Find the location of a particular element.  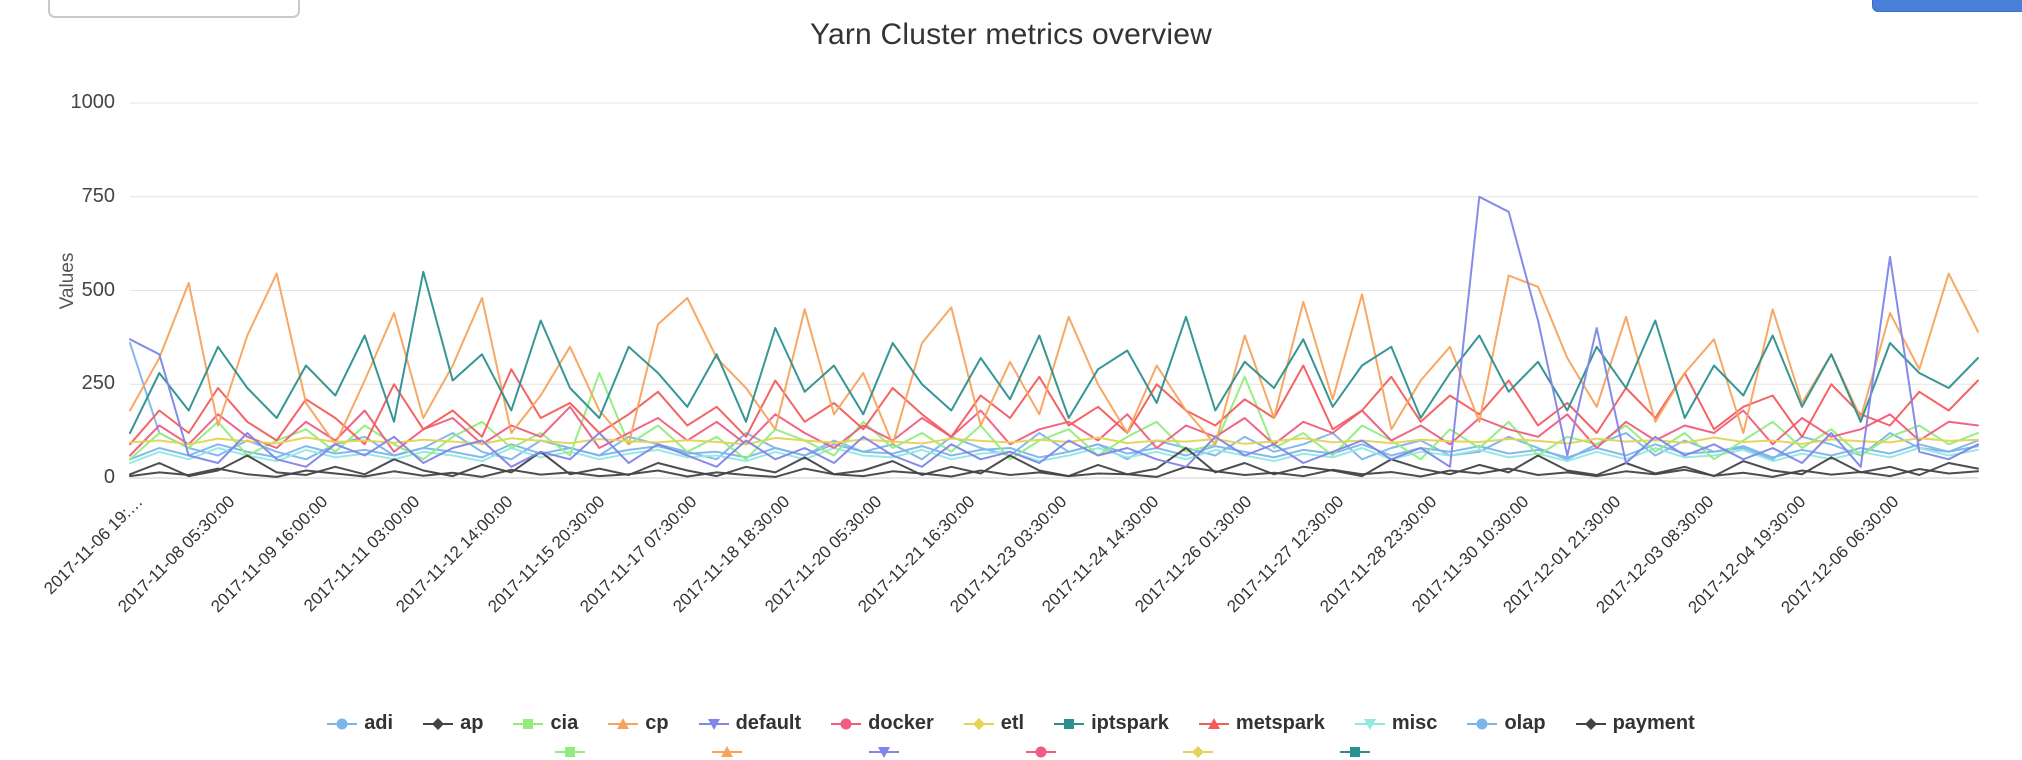

y-tick-label: 750 is located at coordinates (98, 195).